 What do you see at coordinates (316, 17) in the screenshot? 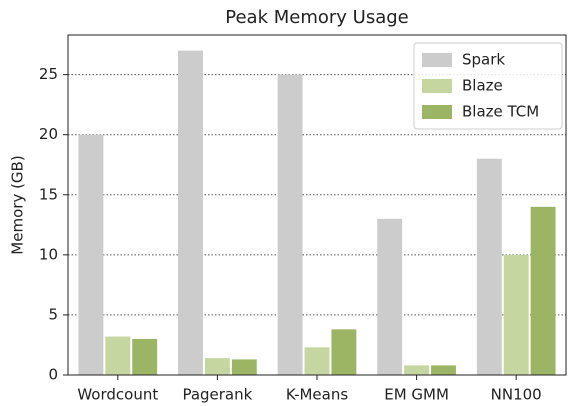
I see `chart-title: Peak Memory Usage` at bounding box center [316, 17].